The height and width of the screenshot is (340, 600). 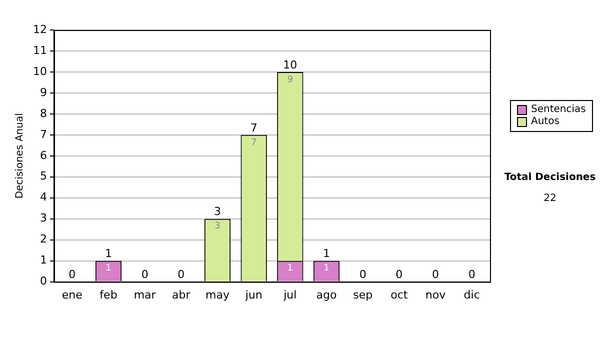 I want to click on y-tick-label: 10, so click(x=39, y=71).